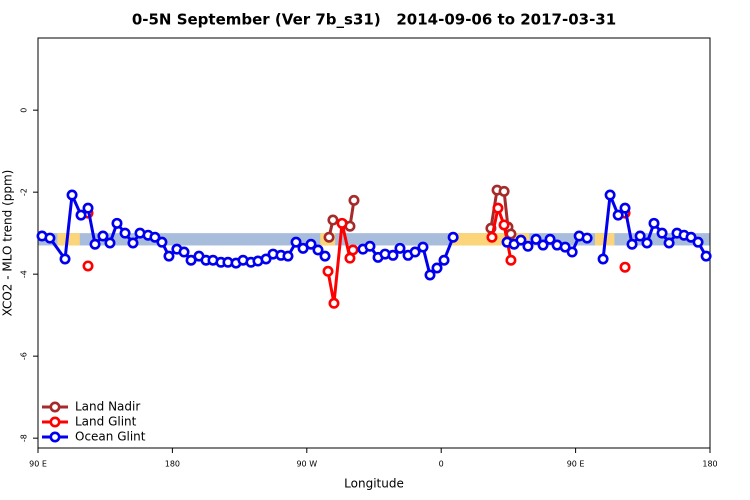 Image resolution: width=750 pixels, height=500 pixels. Describe the element at coordinates (24, 438) in the screenshot. I see `y-tick-label: -8` at that location.